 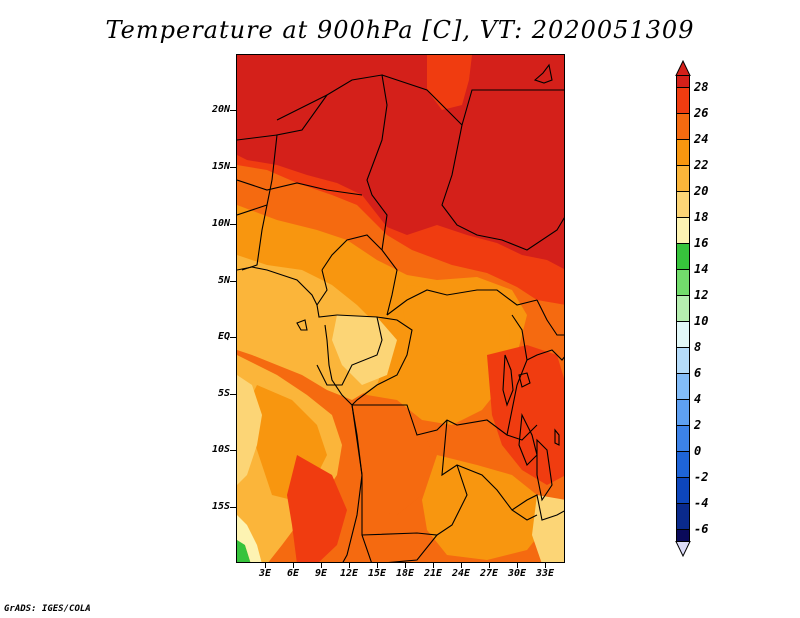 I want to click on lat-label: 5S, so click(x=223, y=393).